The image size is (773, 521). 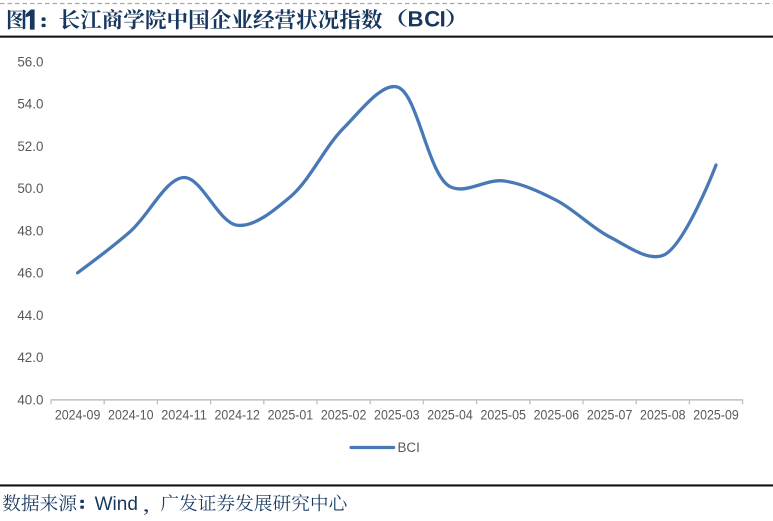 I want to click on svg-text: 2025-08, so click(x=663, y=414).